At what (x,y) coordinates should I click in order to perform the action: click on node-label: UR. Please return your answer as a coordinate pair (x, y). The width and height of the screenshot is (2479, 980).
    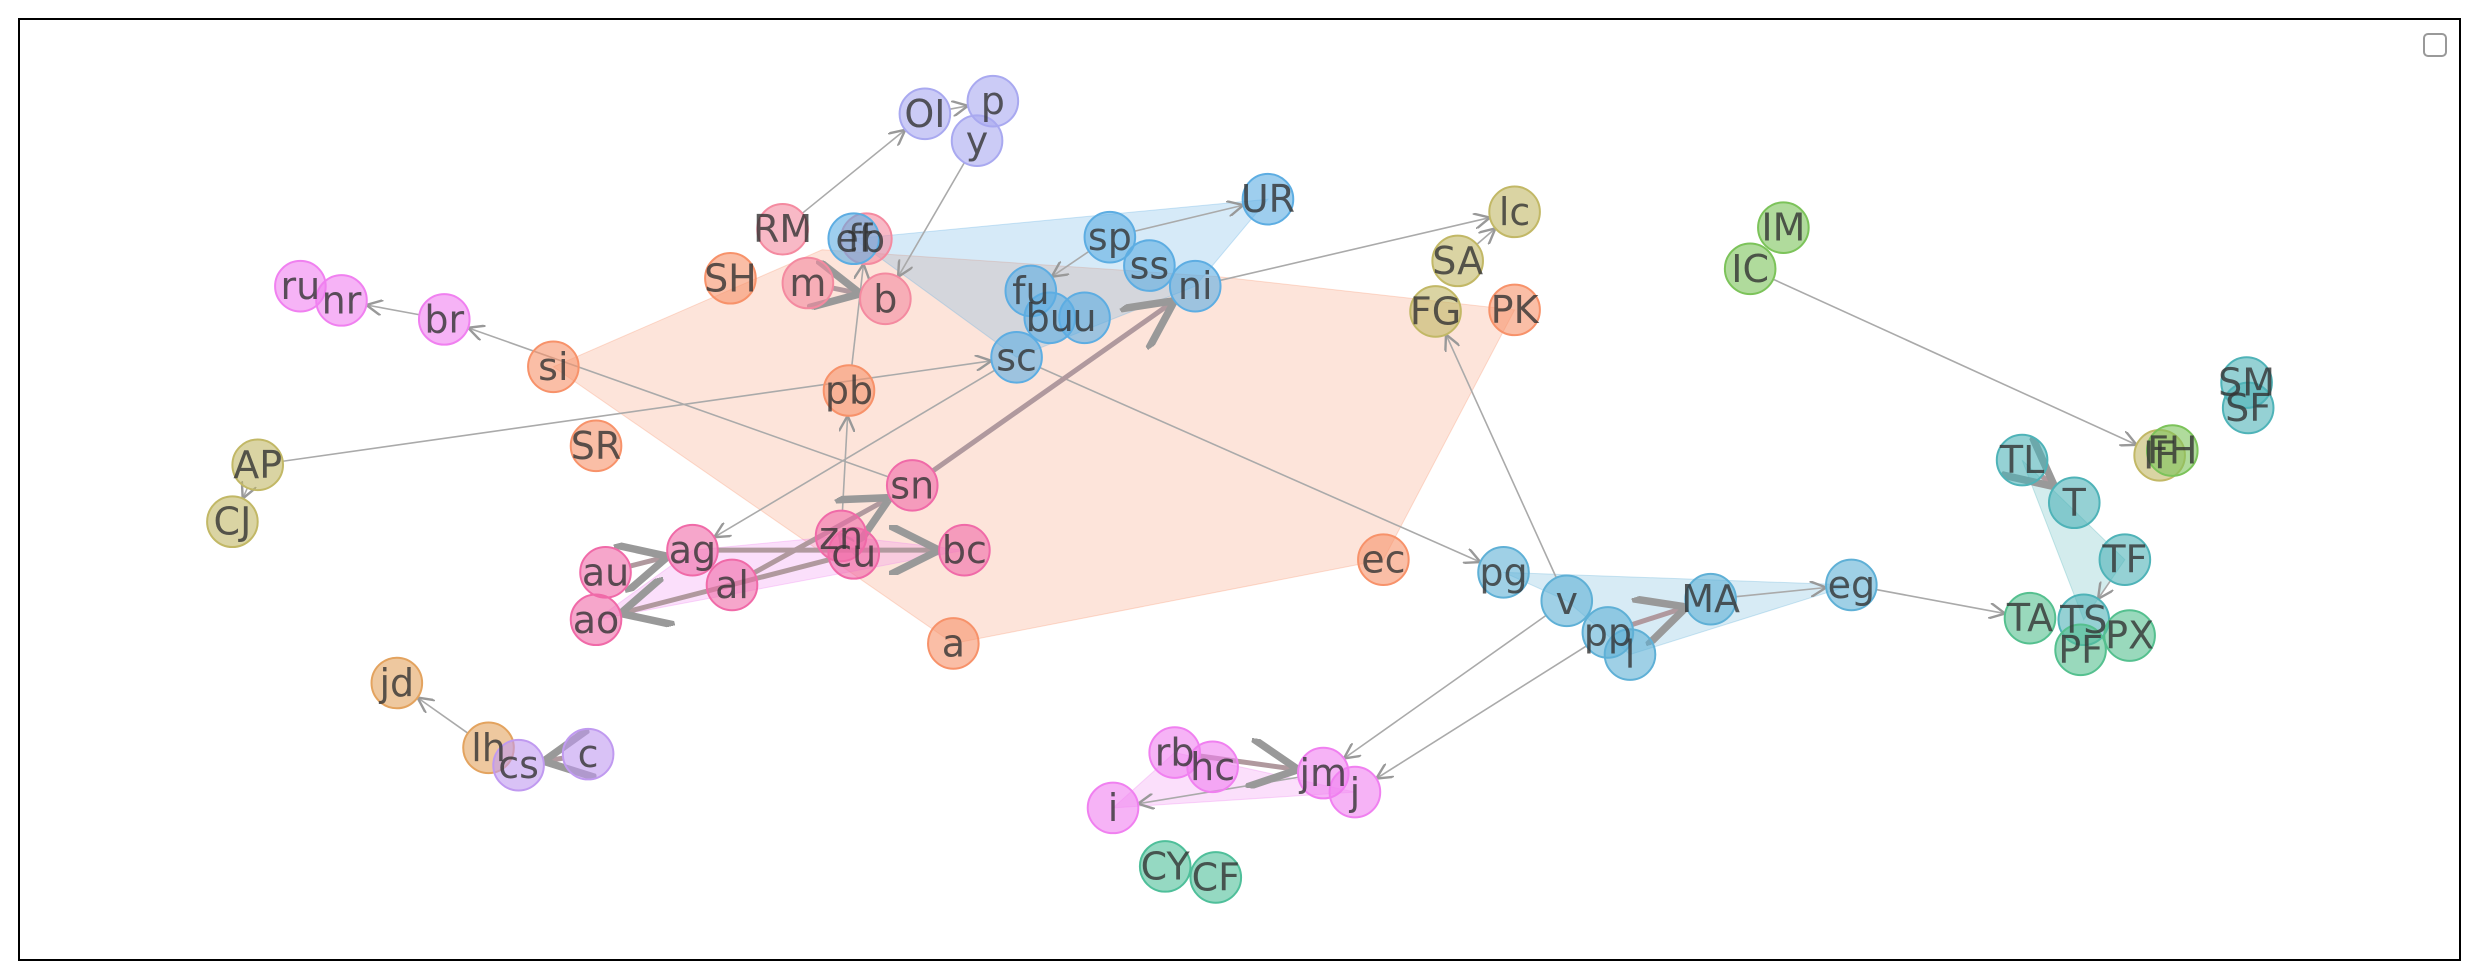
    Looking at the image, I should click on (1268, 199).